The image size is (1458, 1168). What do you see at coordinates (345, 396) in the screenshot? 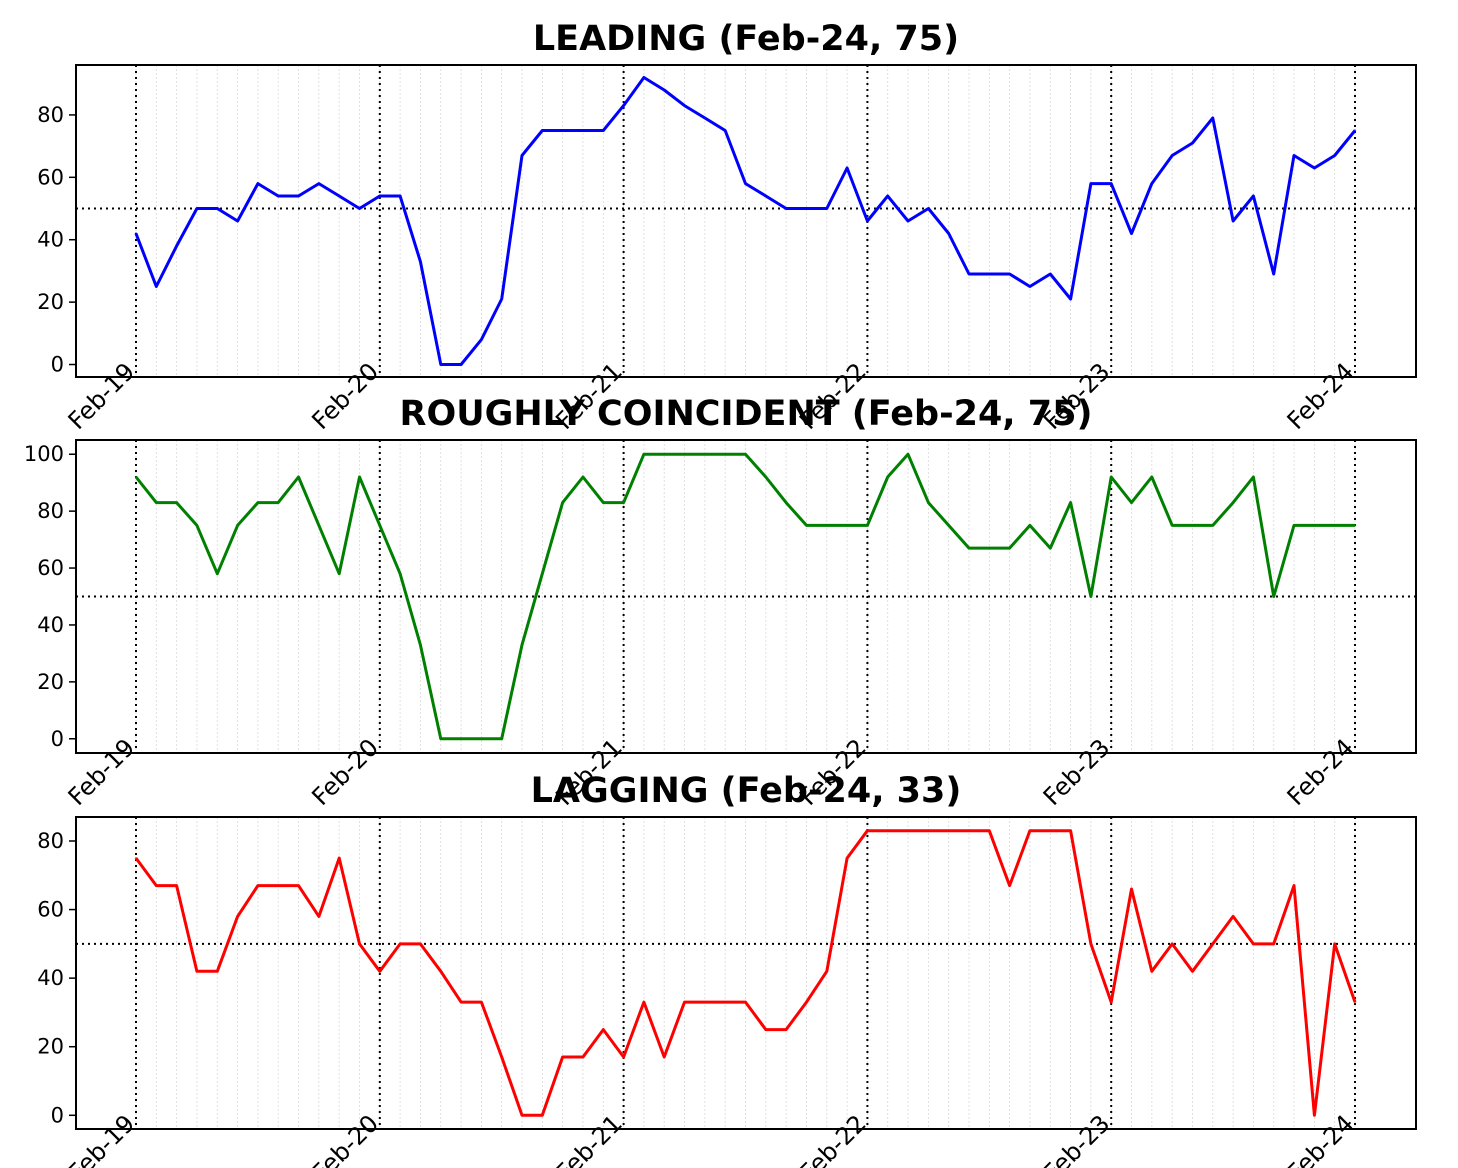
I see `x-tick-label: Feb-20` at bounding box center [345, 396].